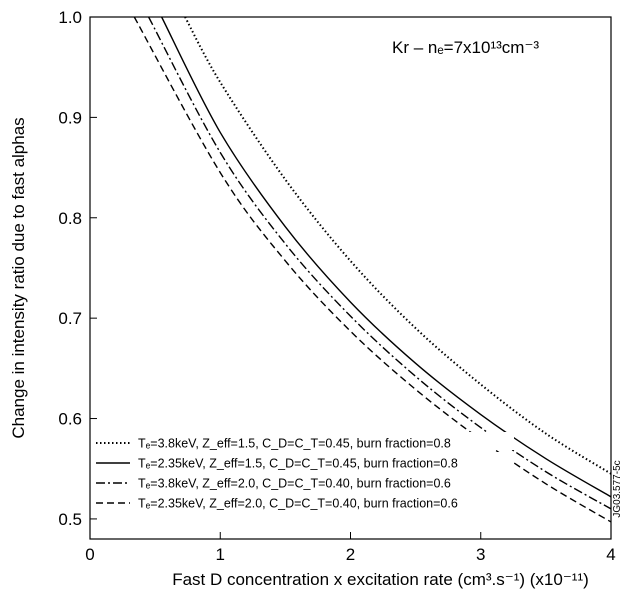 The image size is (625, 601). I want to click on y-tick-label: 0.7, so click(70, 318).